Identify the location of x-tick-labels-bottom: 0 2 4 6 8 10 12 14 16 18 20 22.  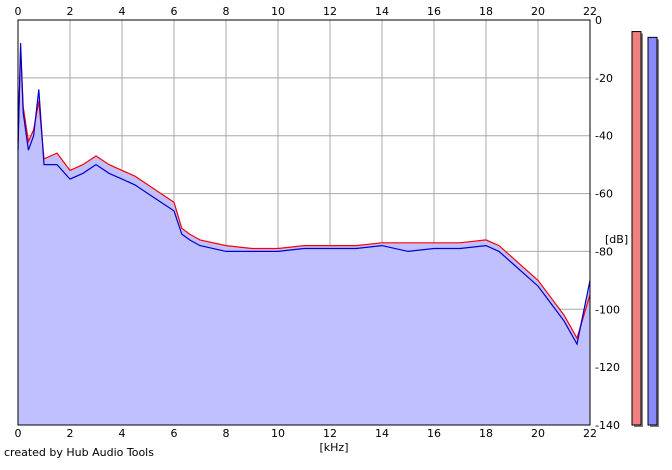
(306, 433).